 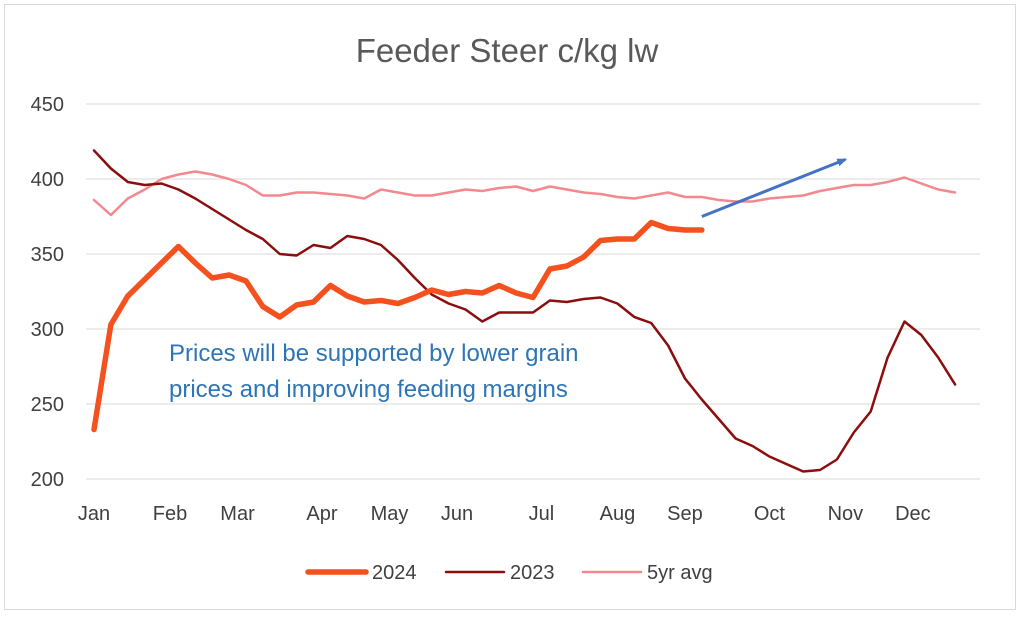 I want to click on legend: 2024 2023 5yr avg, so click(x=509, y=573).